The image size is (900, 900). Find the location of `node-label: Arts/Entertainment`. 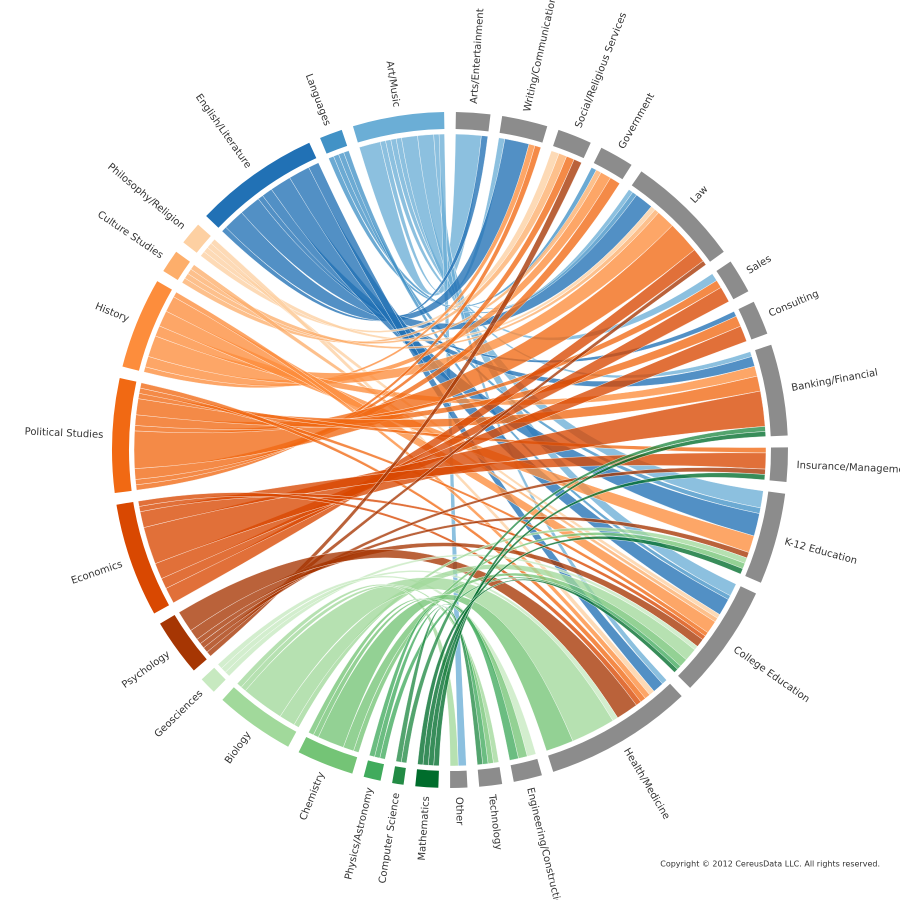

node-label: Arts/Entertainment is located at coordinates (478, 56).